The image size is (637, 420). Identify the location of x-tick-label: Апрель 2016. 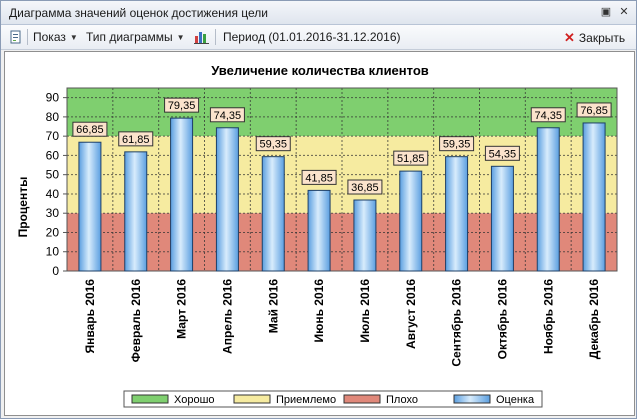
(227, 316).